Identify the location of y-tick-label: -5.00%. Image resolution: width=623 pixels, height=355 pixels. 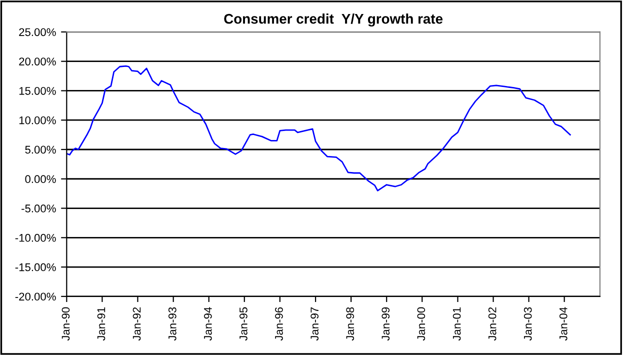
(39, 208).